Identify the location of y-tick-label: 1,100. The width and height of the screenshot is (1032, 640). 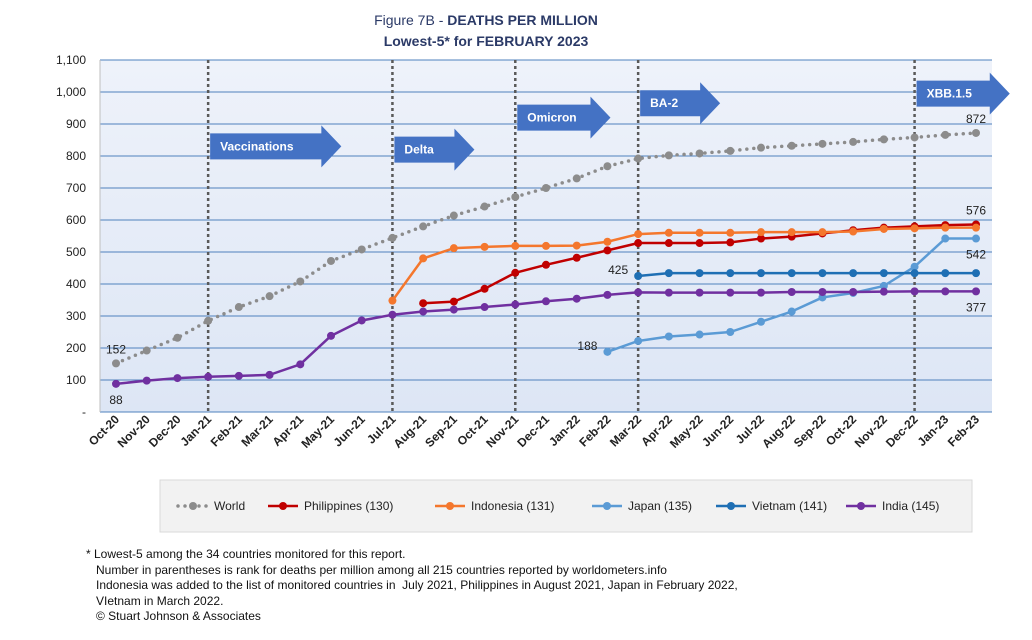
(71, 60).